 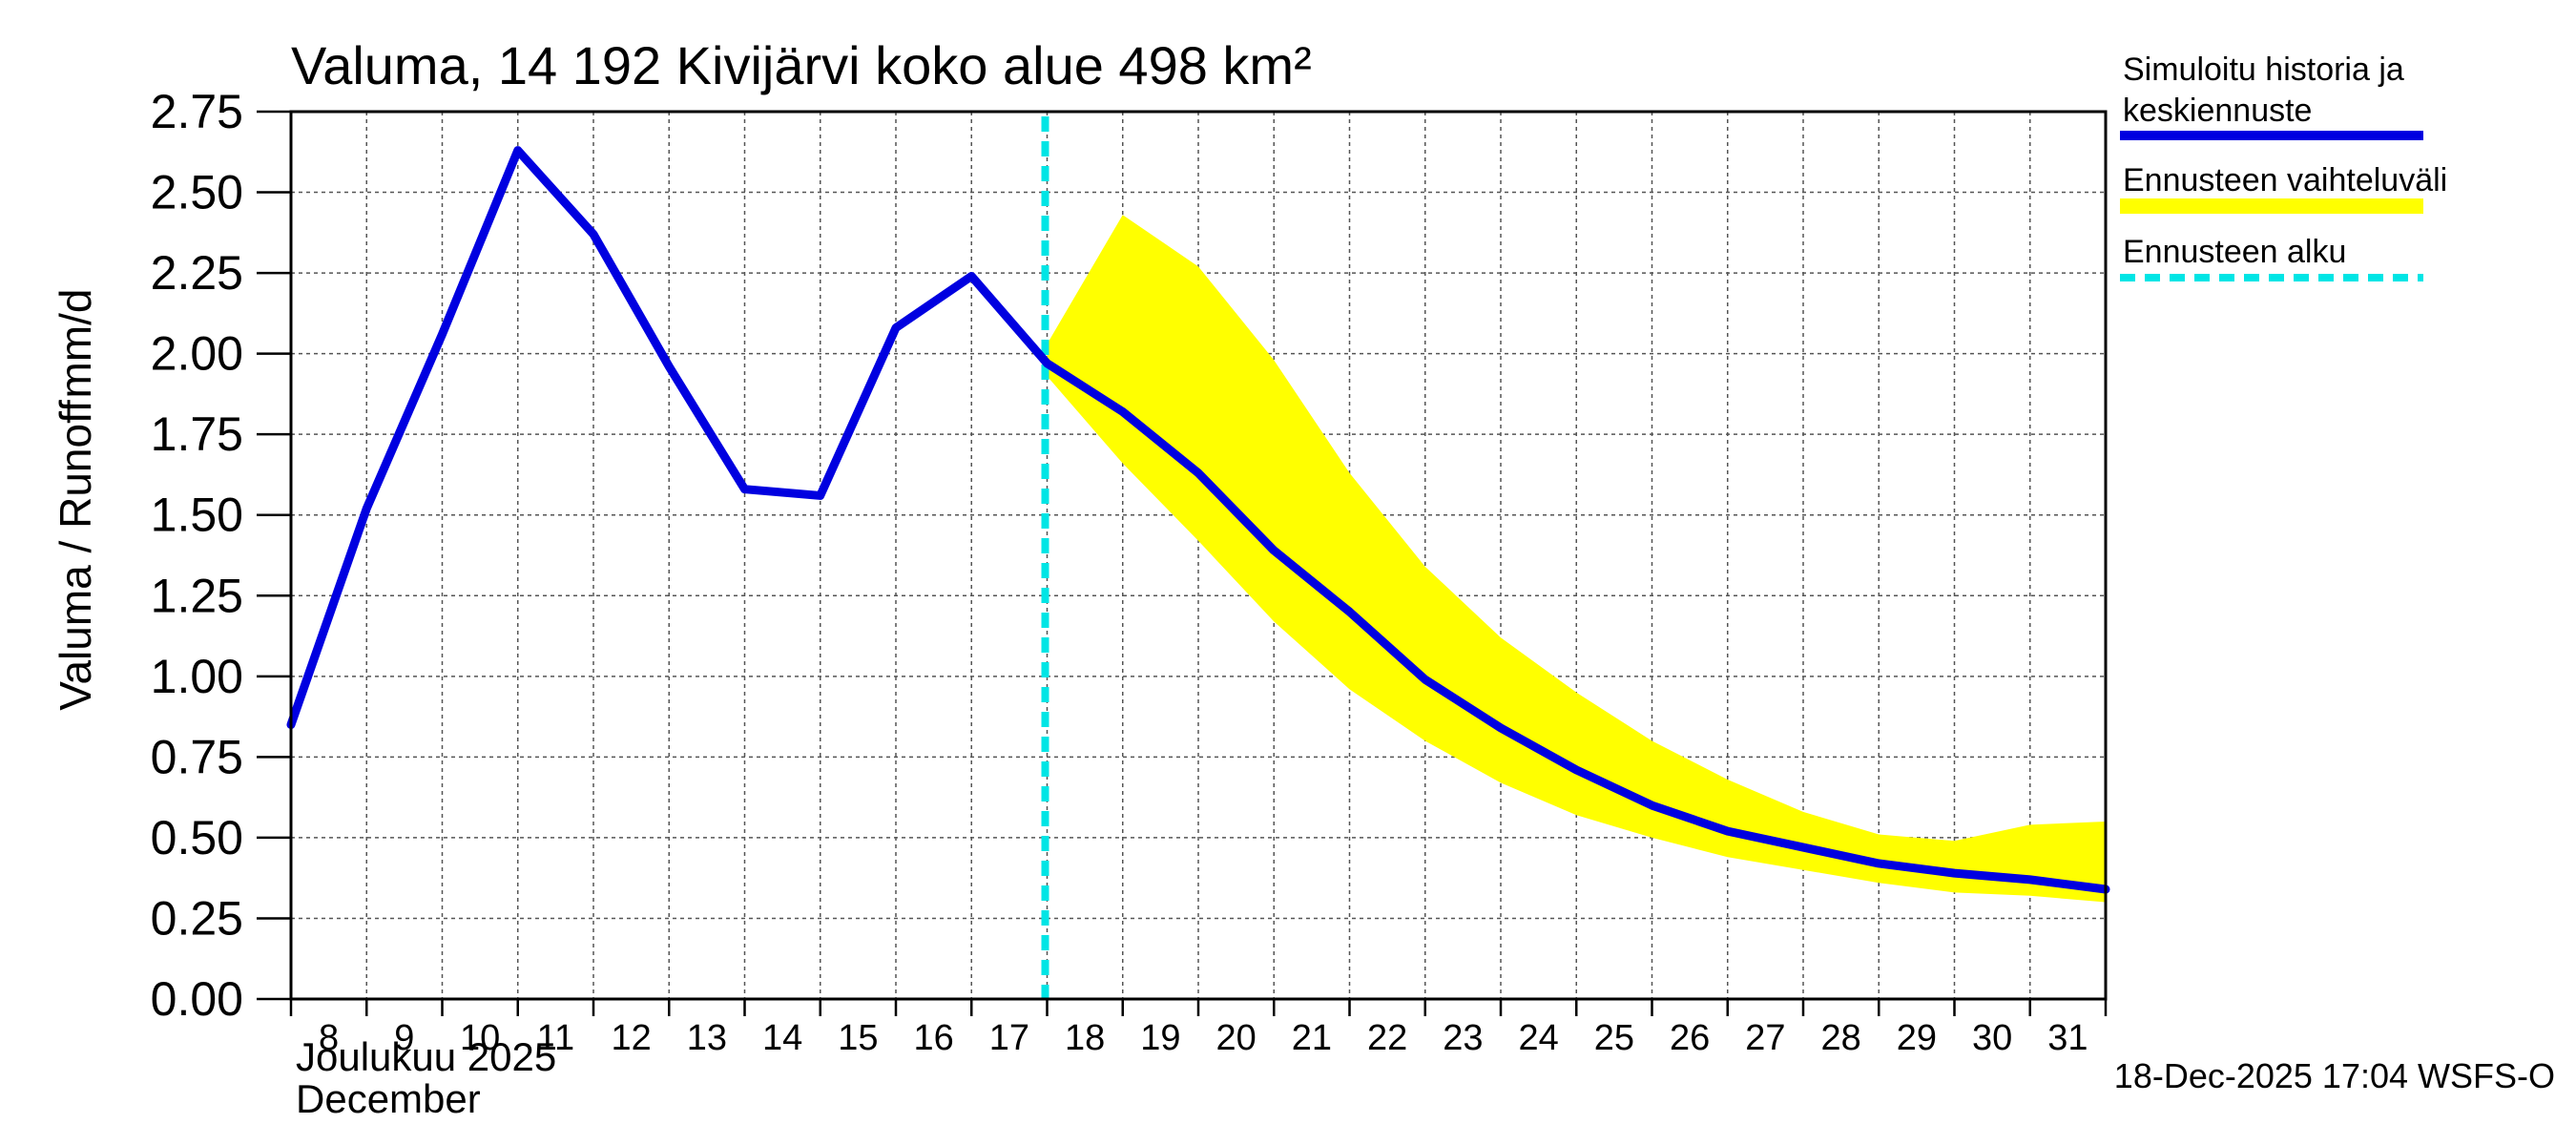 What do you see at coordinates (197, 838) in the screenshot?
I see `y-tick-label: 0.50` at bounding box center [197, 838].